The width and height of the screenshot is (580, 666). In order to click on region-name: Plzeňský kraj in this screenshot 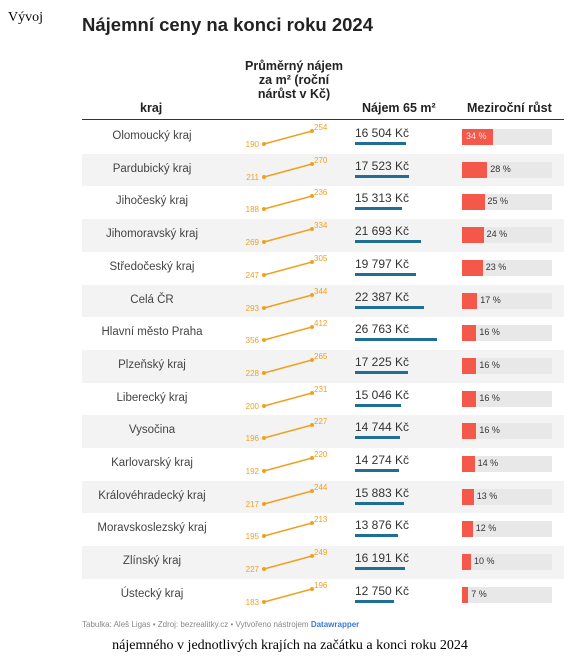, I will do `click(152, 364)`.